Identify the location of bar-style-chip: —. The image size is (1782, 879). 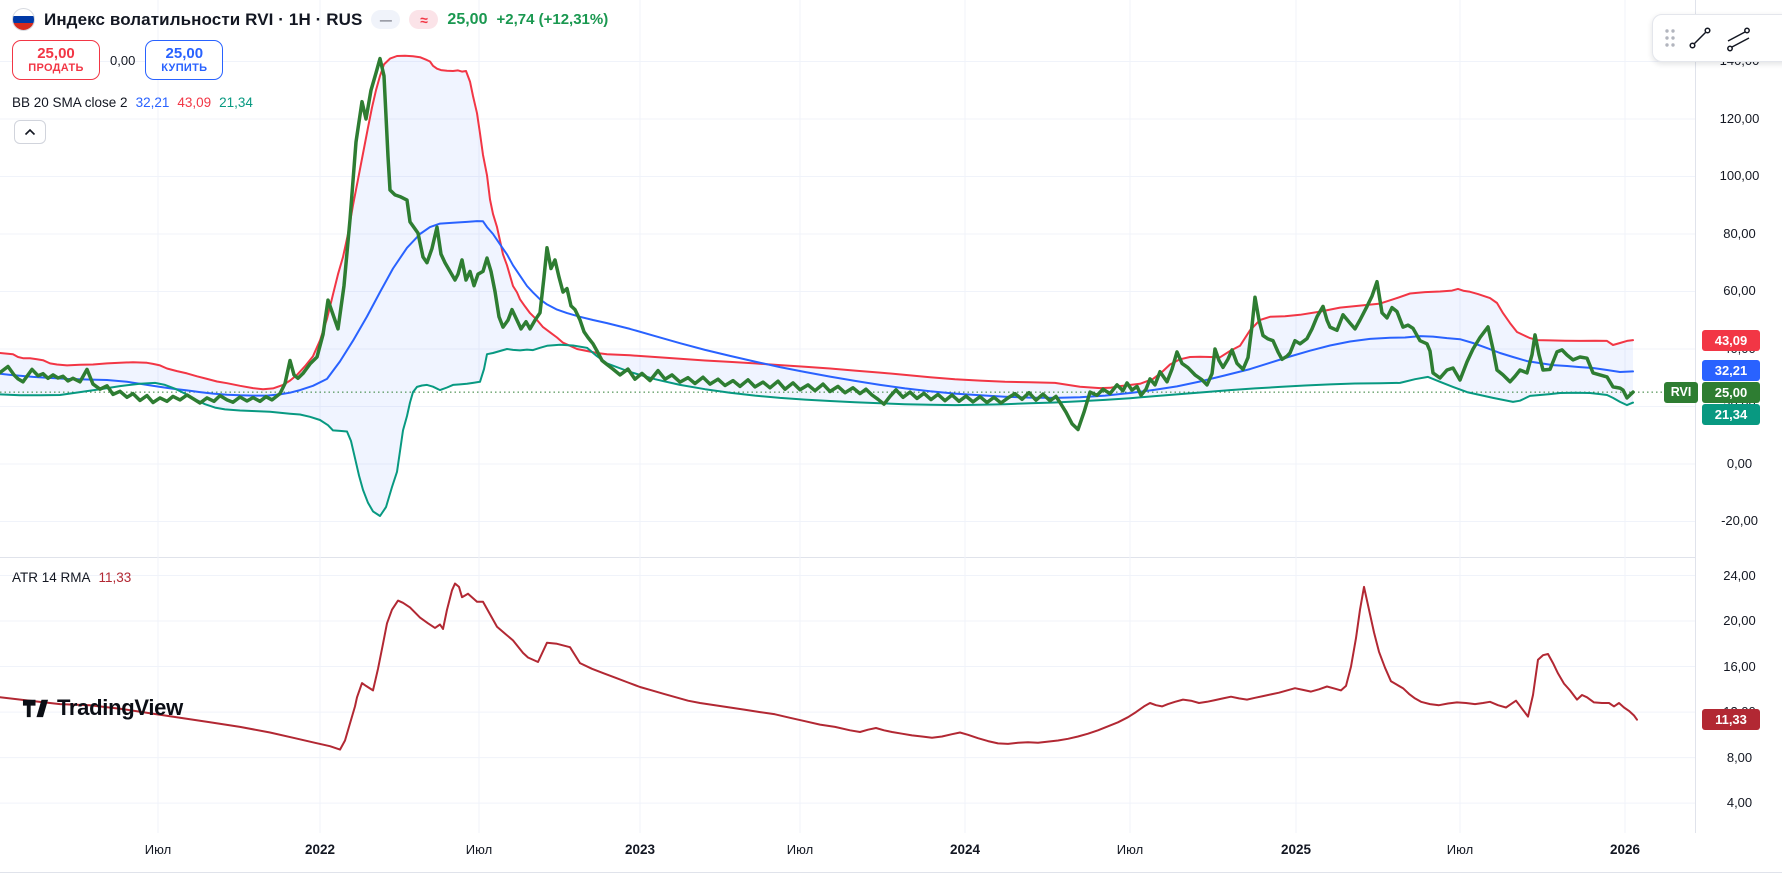
(386, 19).